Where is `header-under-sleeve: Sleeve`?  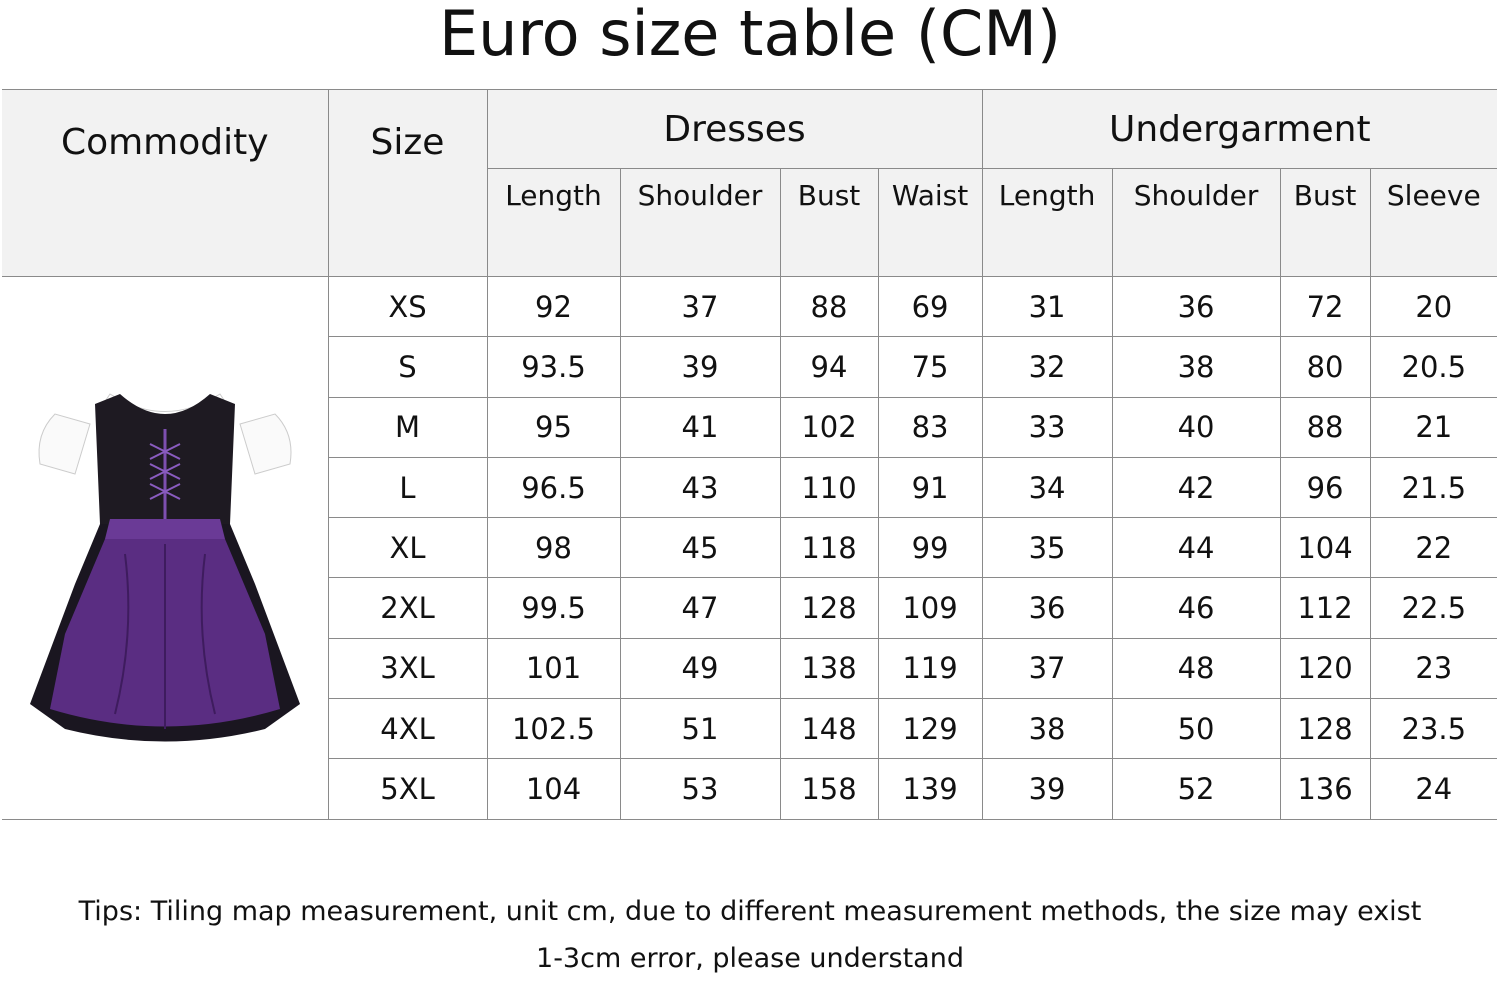 header-under-sleeve: Sleeve is located at coordinates (1433, 222).